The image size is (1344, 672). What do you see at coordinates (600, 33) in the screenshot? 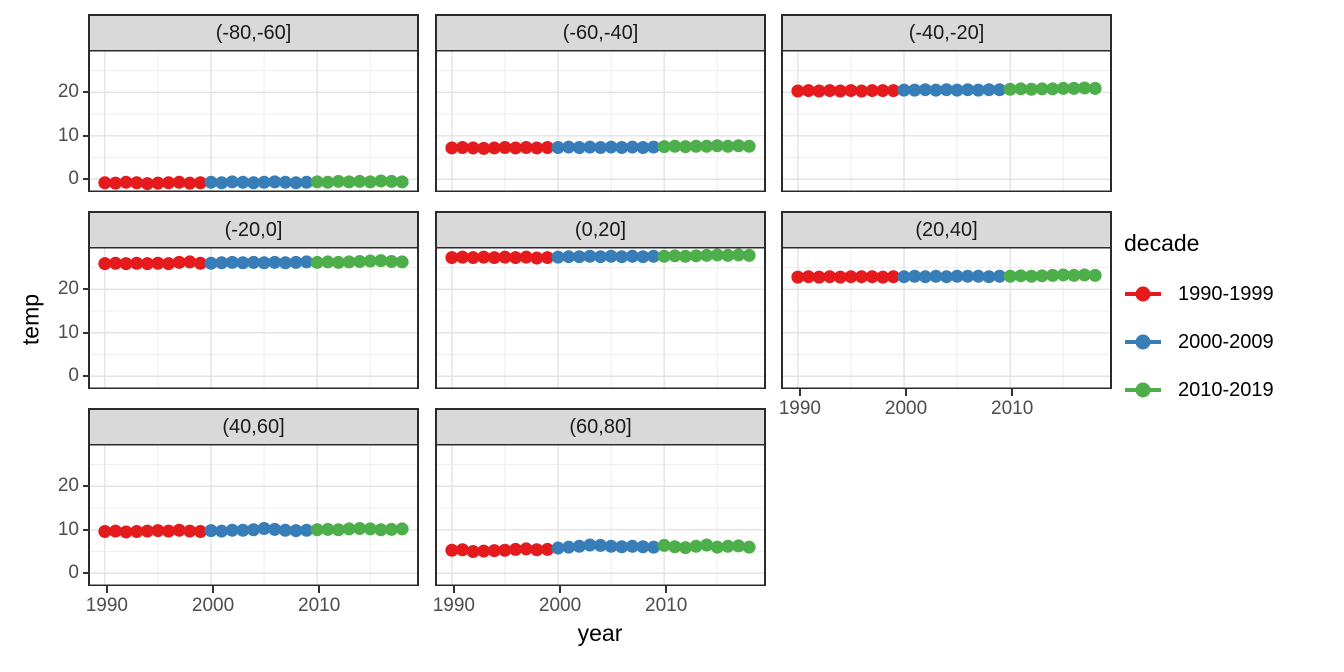
I see `facet-strip: (-60,-40]` at bounding box center [600, 33].